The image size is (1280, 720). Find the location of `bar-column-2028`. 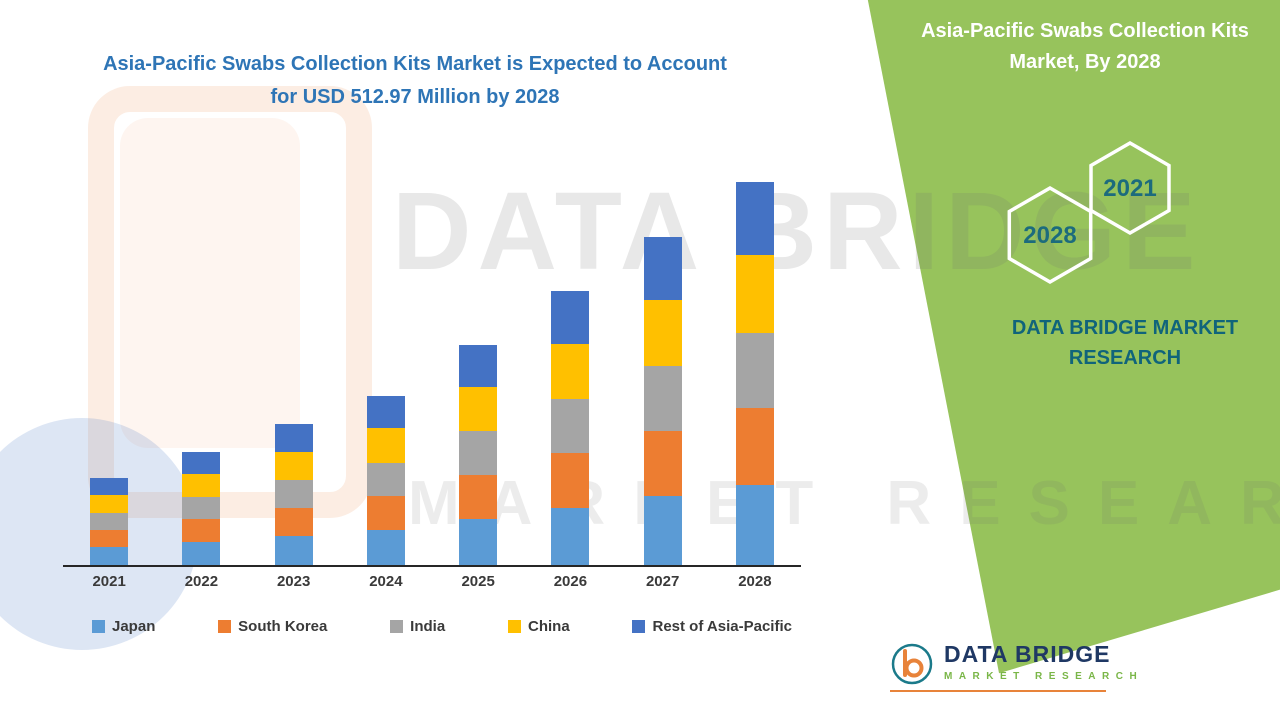

bar-column-2028 is located at coordinates (755, 373).